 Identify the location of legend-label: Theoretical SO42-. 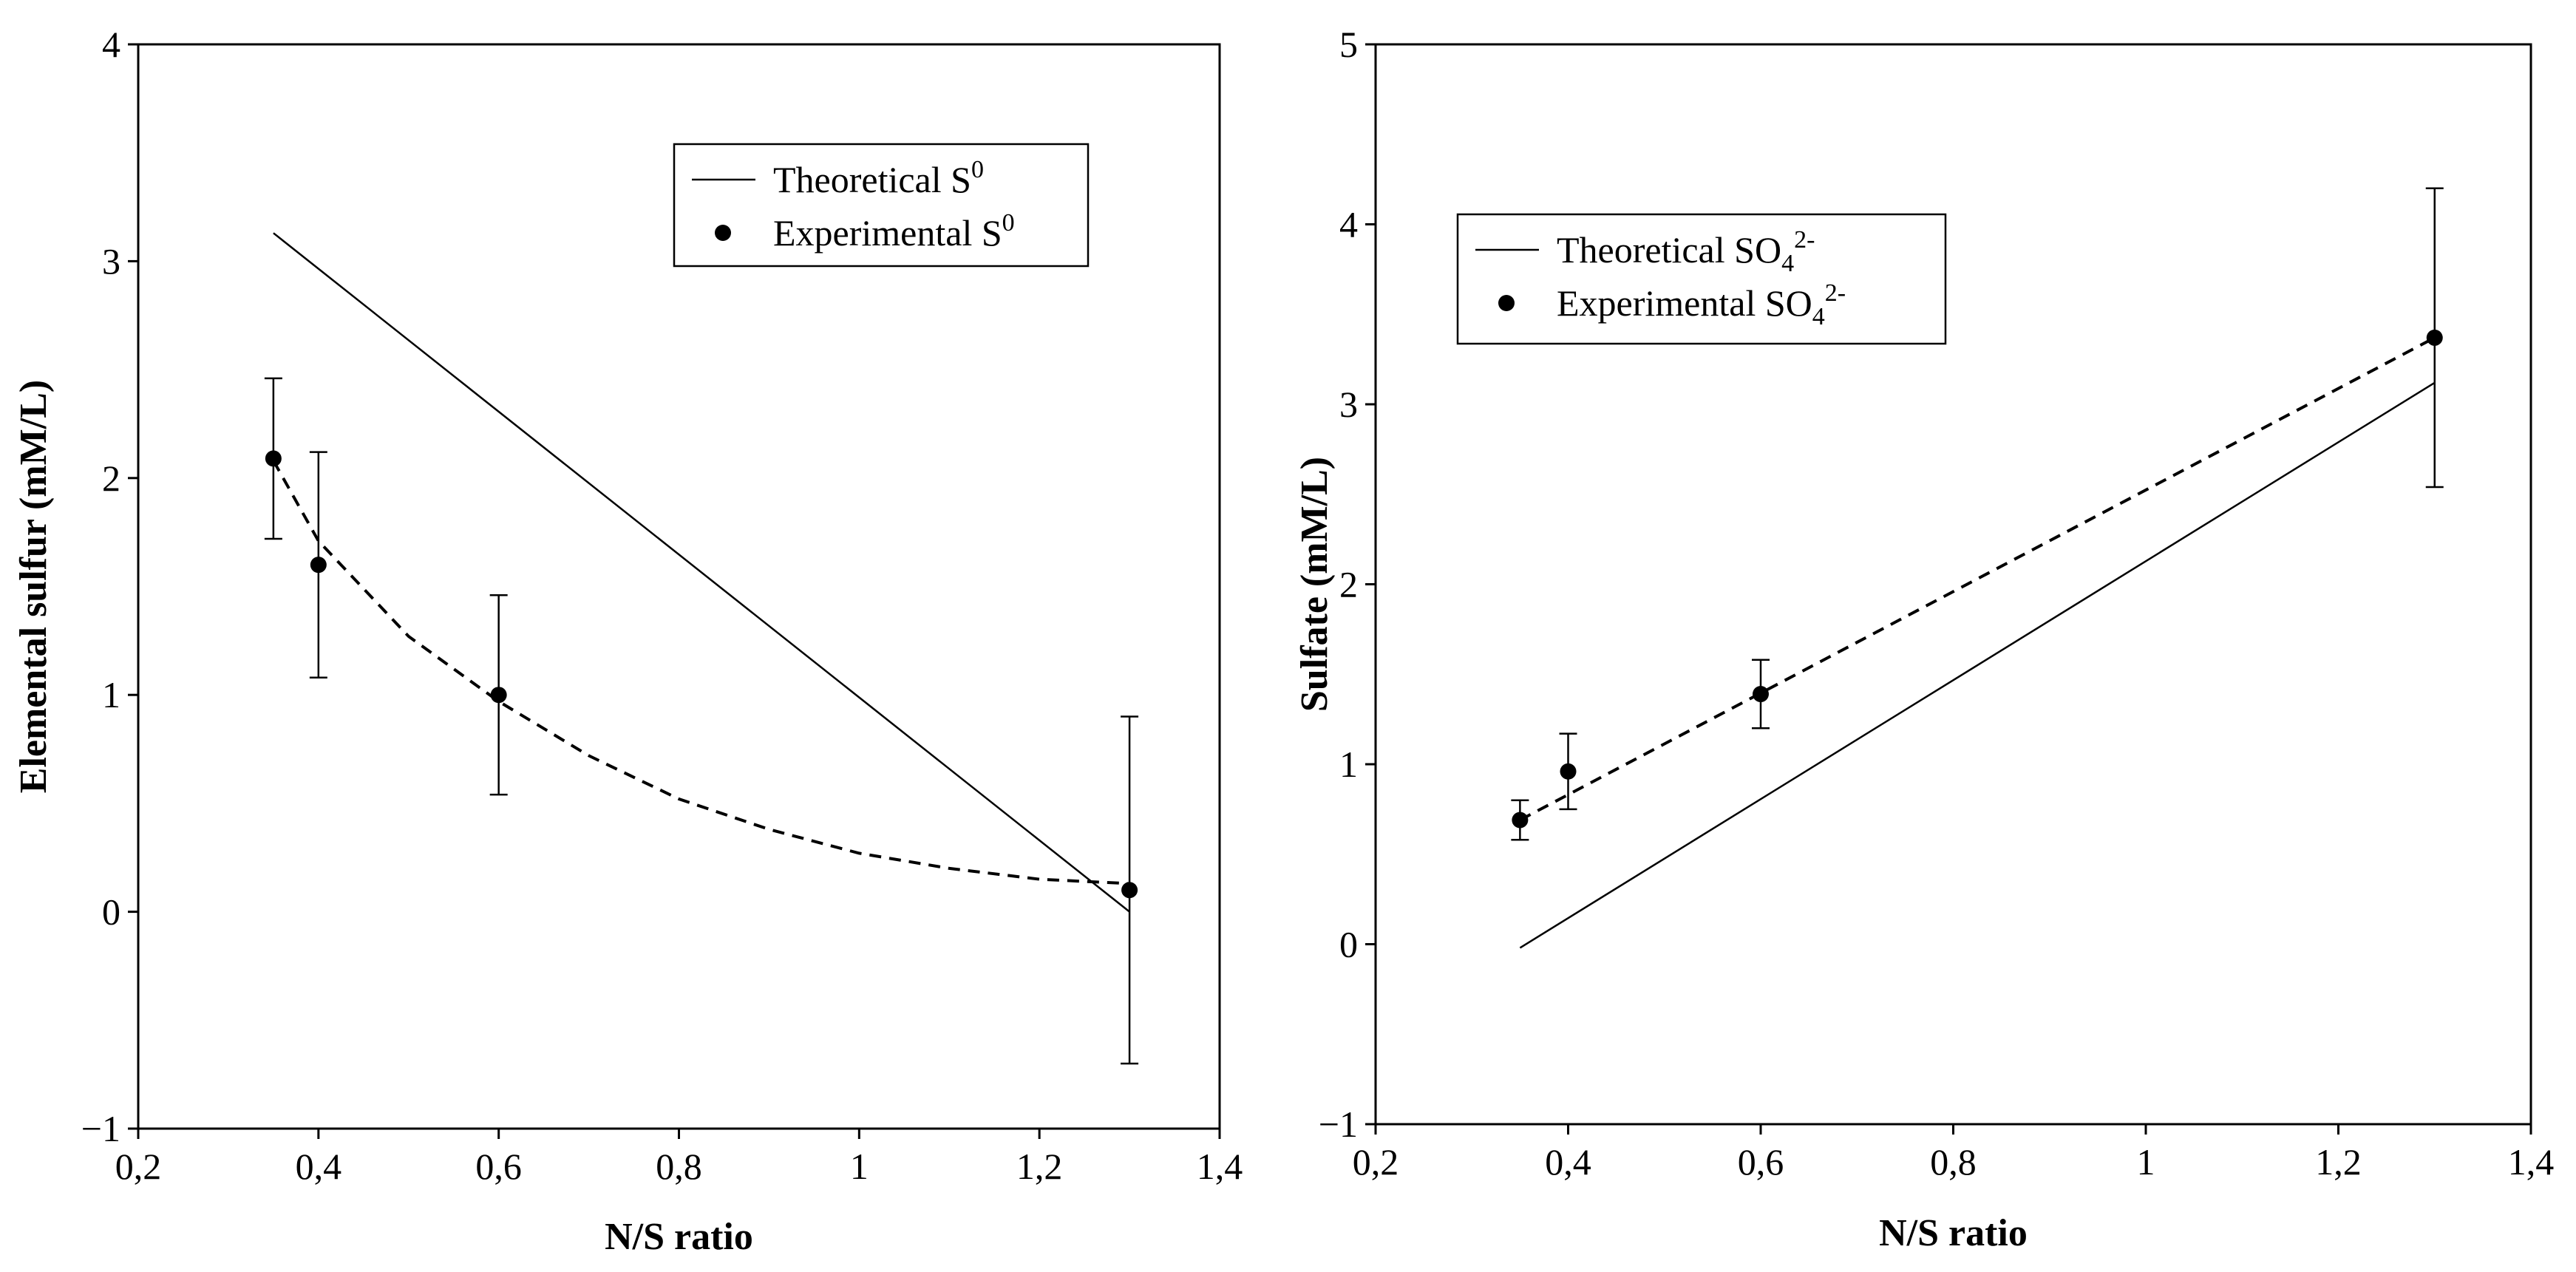
(1686, 251).